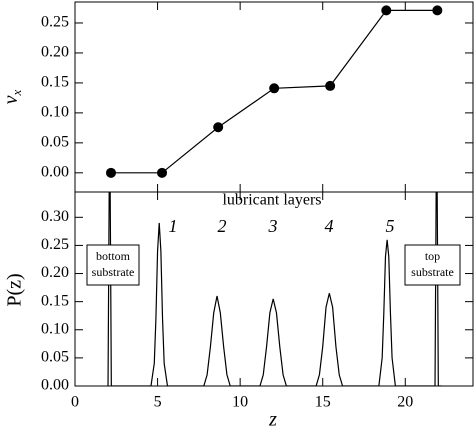 Image resolution: width=474 pixels, height=433 pixels. What do you see at coordinates (158, 402) in the screenshot?
I see `x-tick-label: 5` at bounding box center [158, 402].